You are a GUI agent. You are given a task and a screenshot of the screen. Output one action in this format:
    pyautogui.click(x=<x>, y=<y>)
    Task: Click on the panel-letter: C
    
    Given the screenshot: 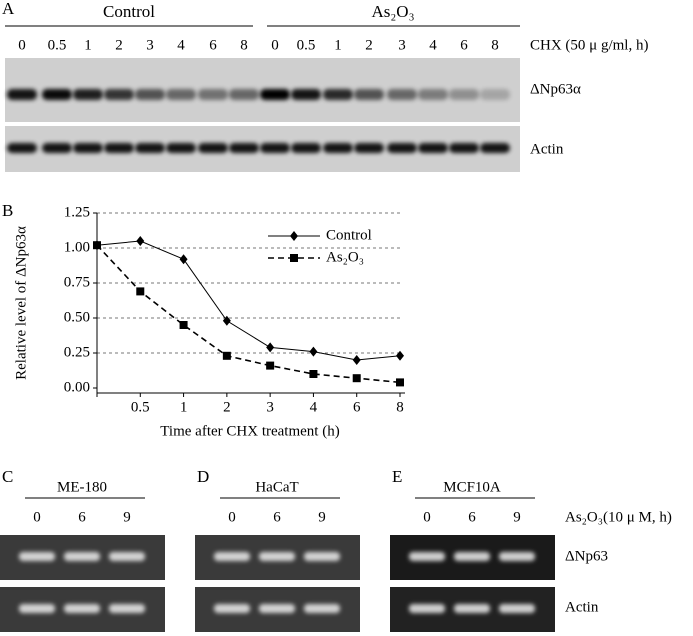 What is the action you would take?
    pyautogui.click(x=7, y=476)
    